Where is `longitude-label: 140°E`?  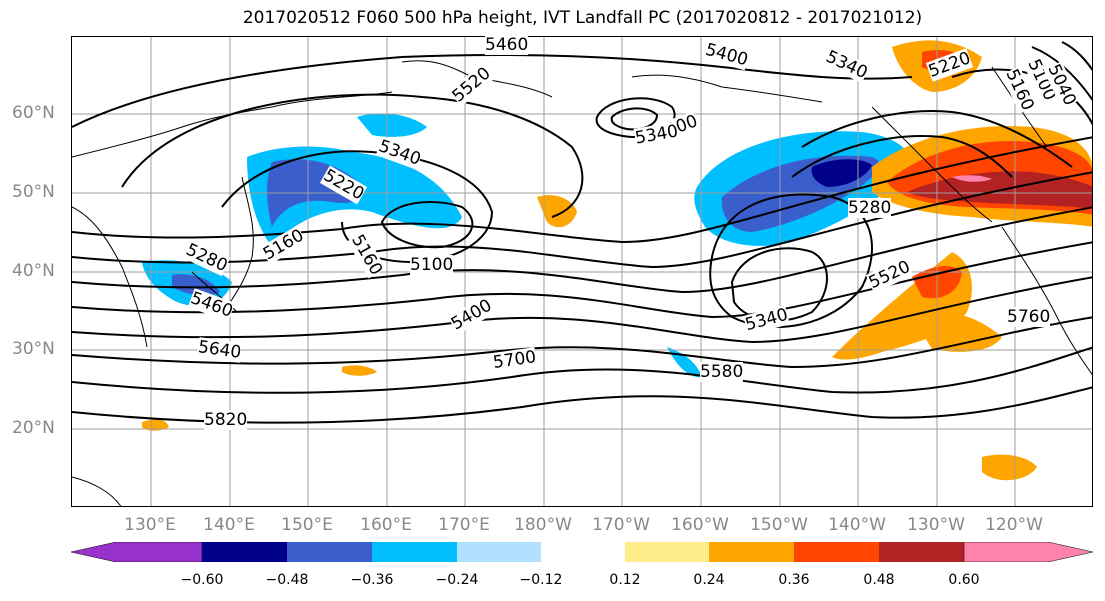 longitude-label: 140°E is located at coordinates (229, 525).